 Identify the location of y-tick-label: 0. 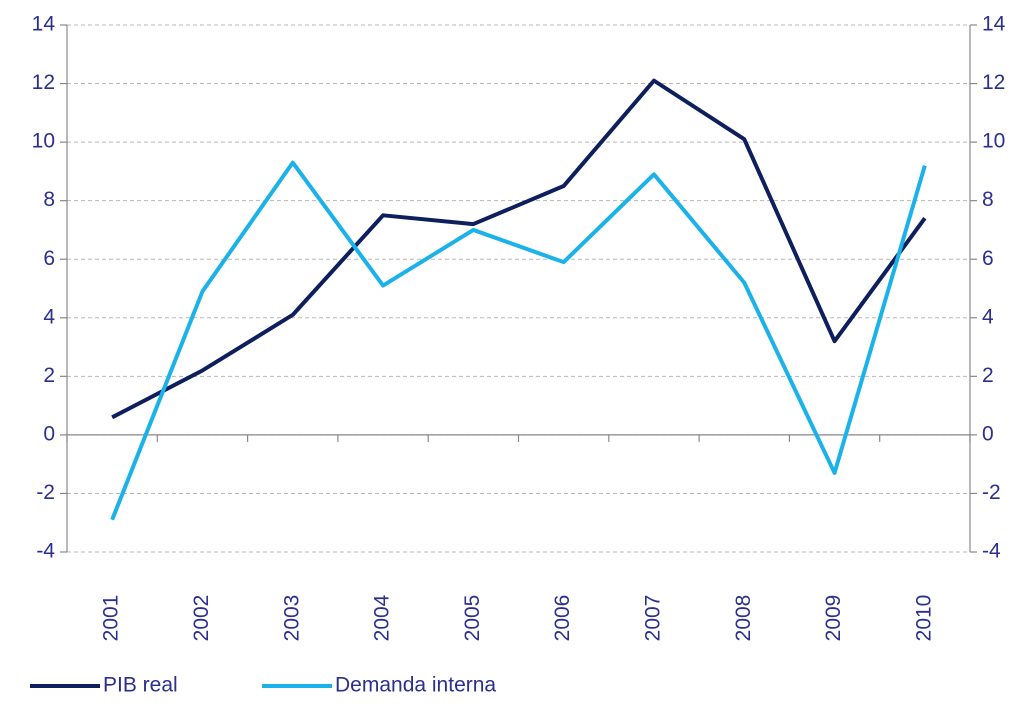
(49, 433).